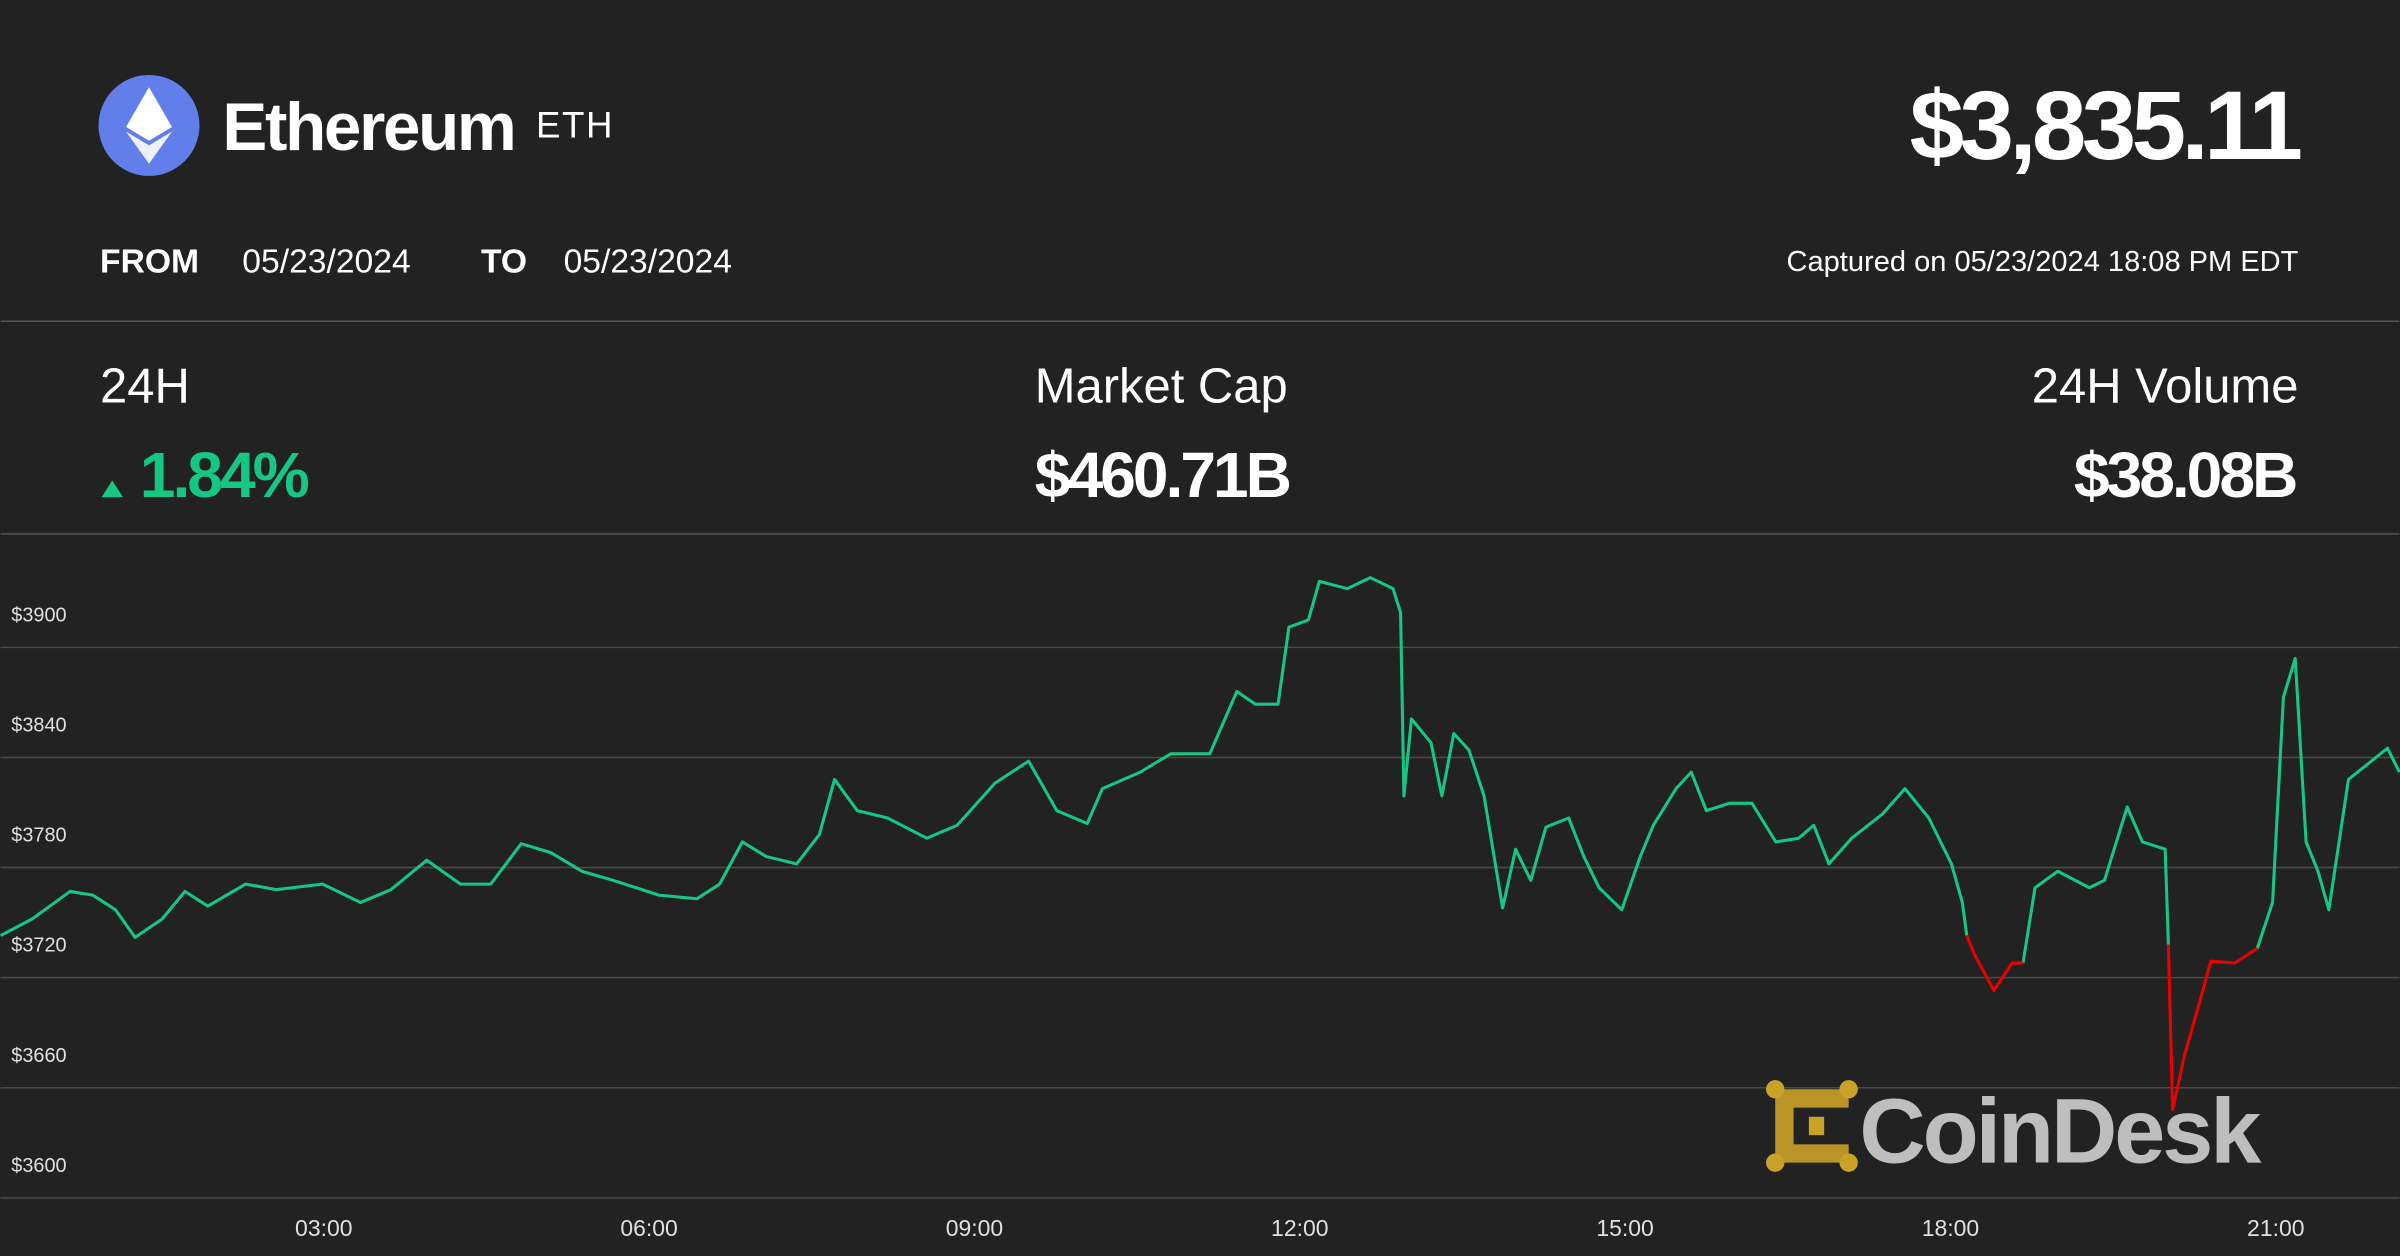 This screenshot has height=1256, width=2400. I want to click on to-date: 05/23/2024, so click(648, 261).